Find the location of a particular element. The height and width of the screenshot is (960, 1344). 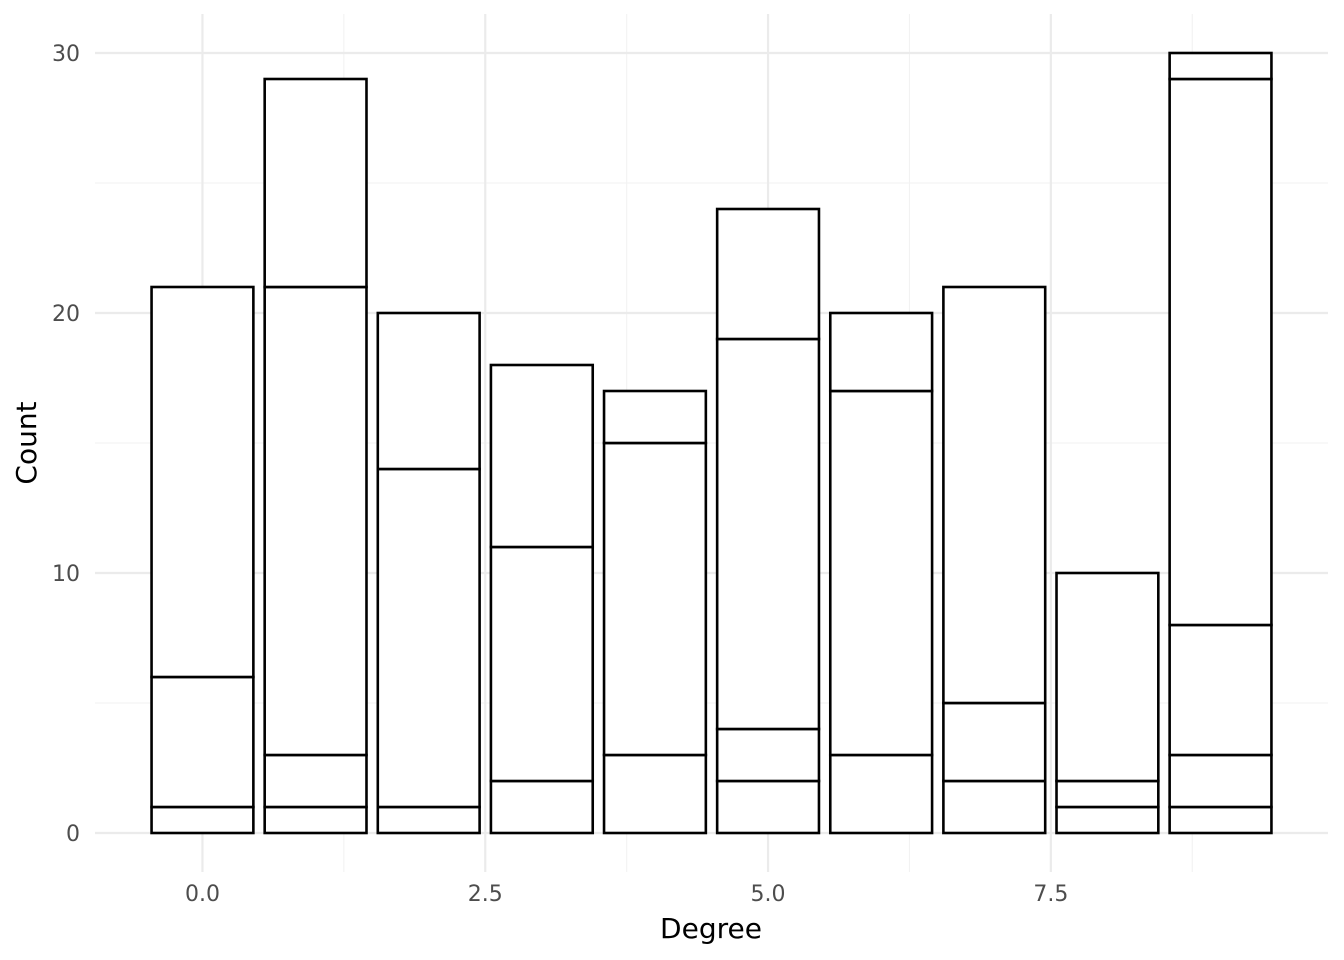

y-axis-title: Count is located at coordinates (26, 442).